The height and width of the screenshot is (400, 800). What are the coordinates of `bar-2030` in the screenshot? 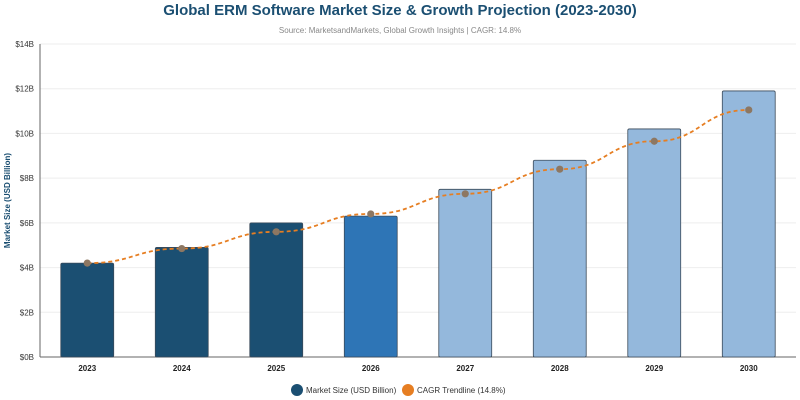 It's located at (748, 224).